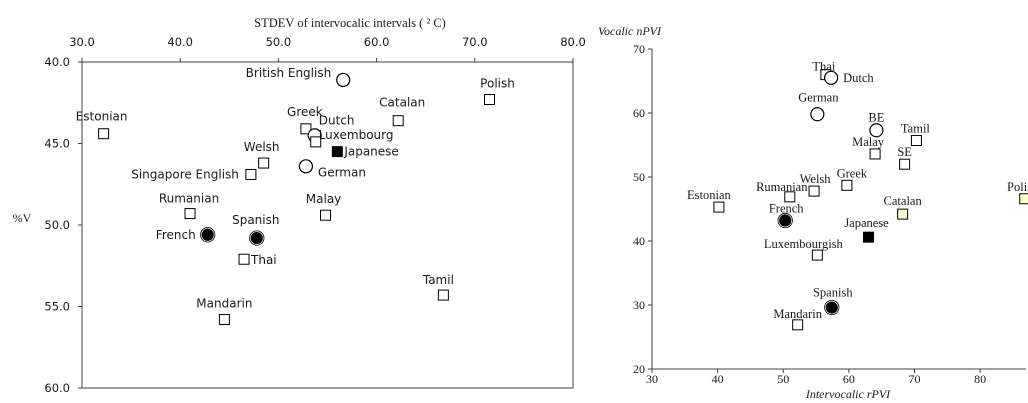  I want to click on right-point-label-polish: Polish, so click(1017, 187).